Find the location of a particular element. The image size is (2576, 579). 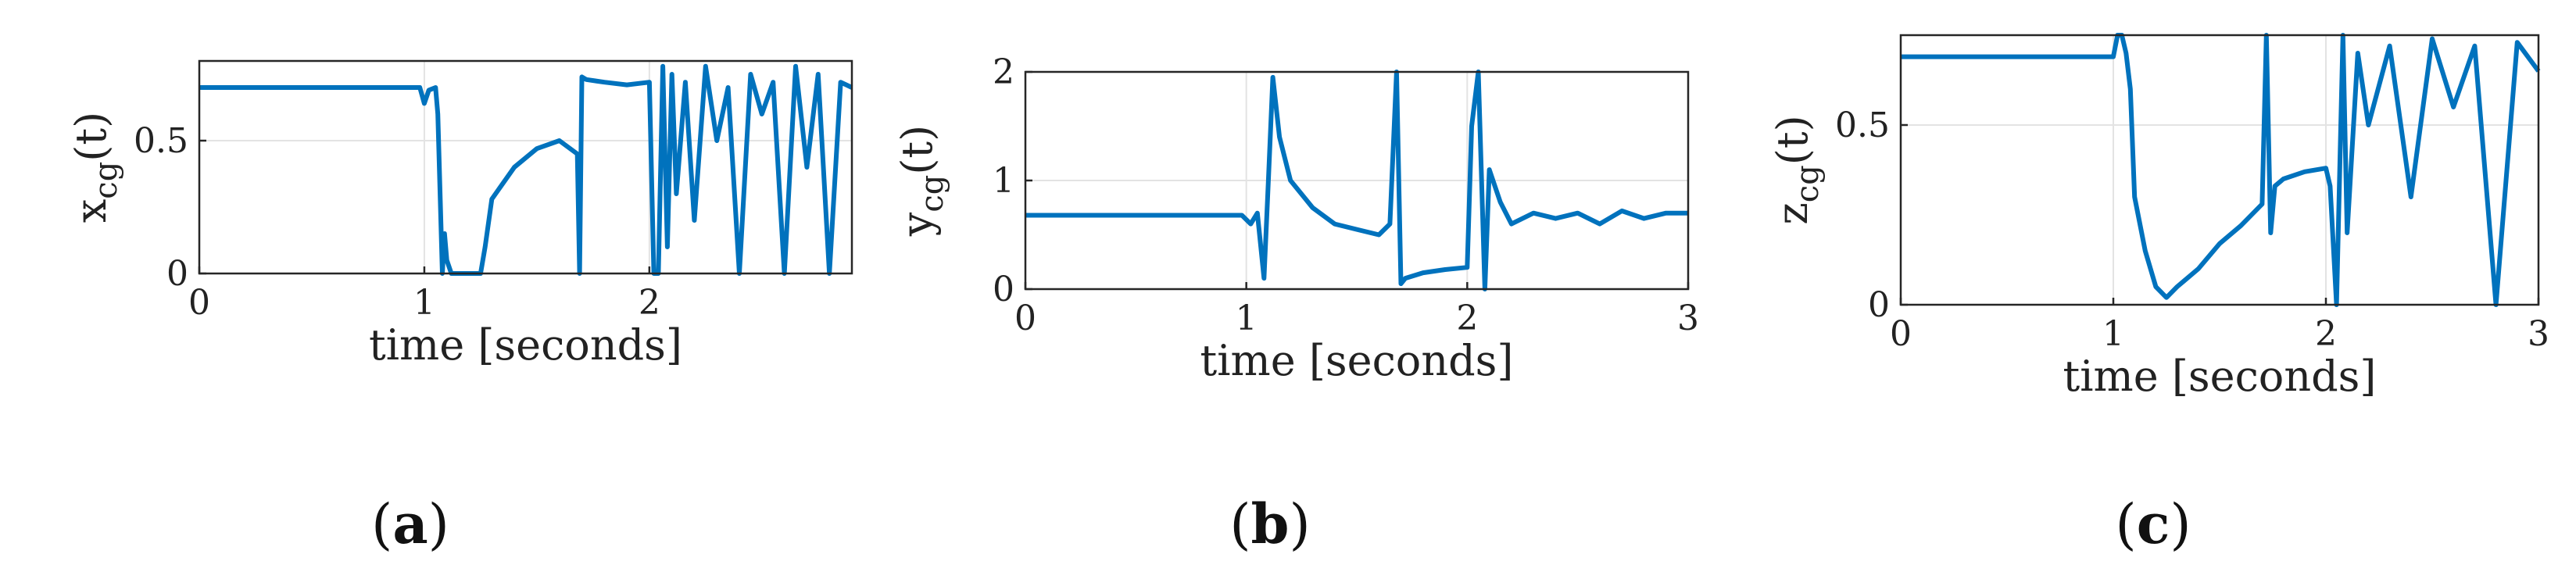

y-tick-label: 1 is located at coordinates (1003, 181).